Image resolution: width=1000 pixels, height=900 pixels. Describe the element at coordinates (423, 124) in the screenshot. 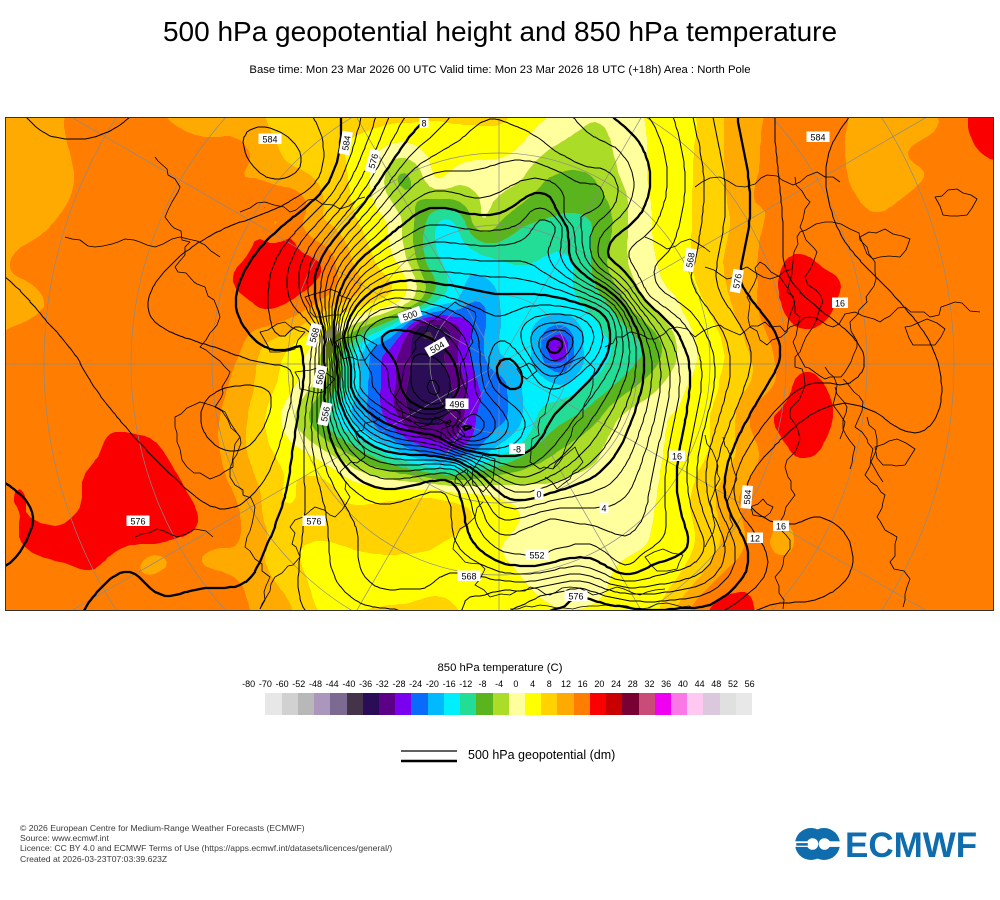

I see `svg-text: 8` at that location.